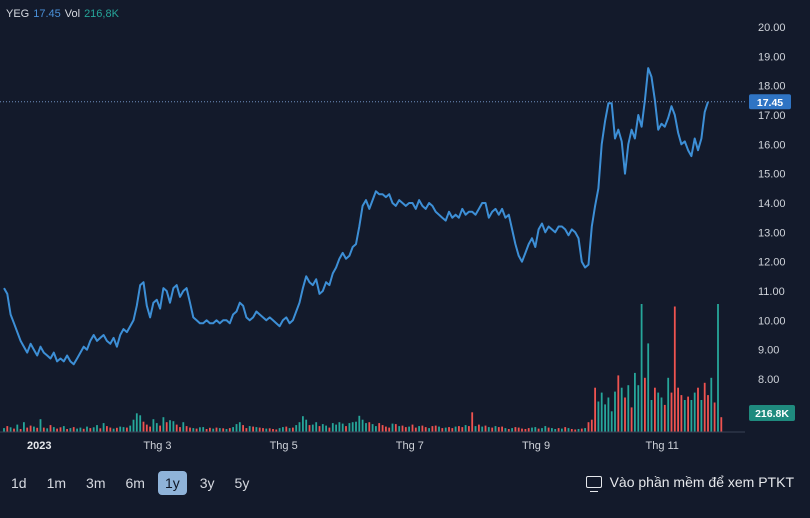  What do you see at coordinates (772, 145) in the screenshot?
I see `y-tick-label: 16.00` at bounding box center [772, 145].